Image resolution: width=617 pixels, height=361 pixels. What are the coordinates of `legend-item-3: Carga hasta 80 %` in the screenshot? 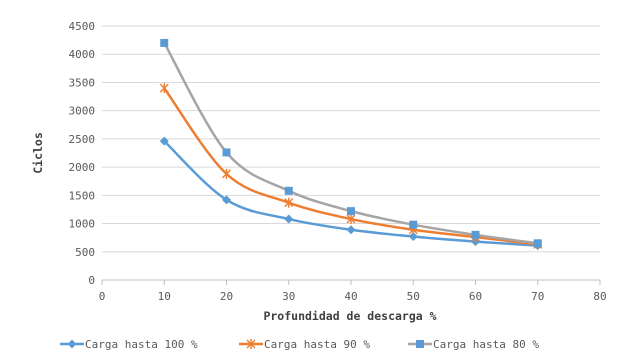 It's located at (473, 344).